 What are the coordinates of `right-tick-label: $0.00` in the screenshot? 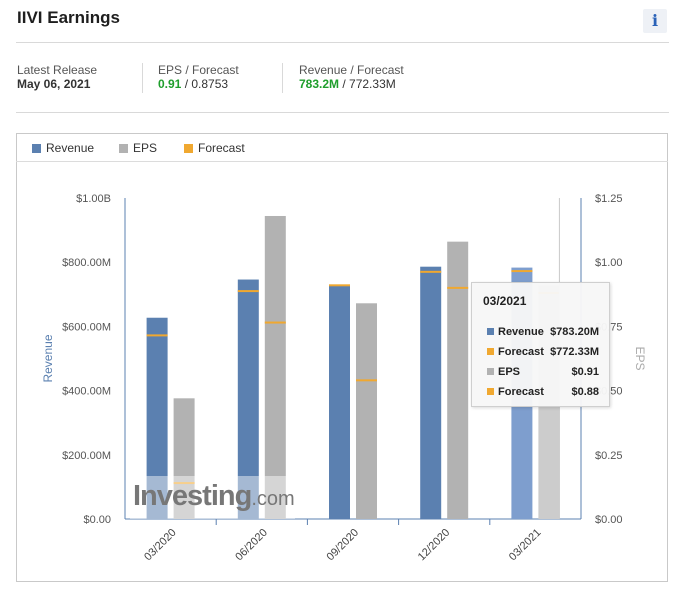 It's located at (609, 520).